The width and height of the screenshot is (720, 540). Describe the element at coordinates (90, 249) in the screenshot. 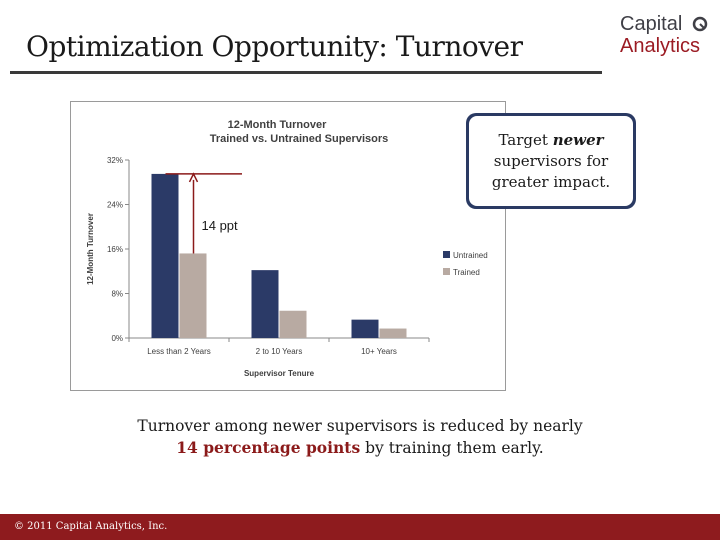

I see `y-axis-title: 12-Month Turnover` at that location.